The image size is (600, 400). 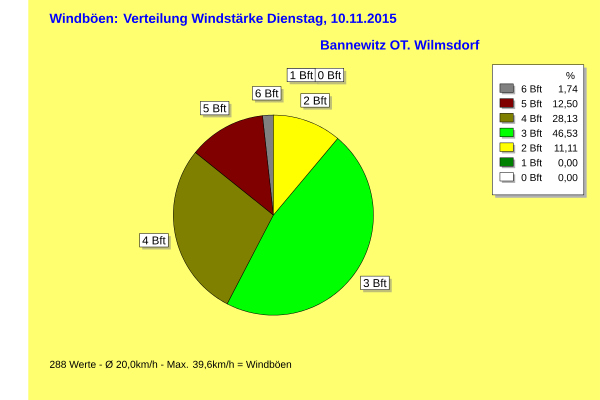 I want to click on legend-label: 4 Bft, so click(x=531, y=118).